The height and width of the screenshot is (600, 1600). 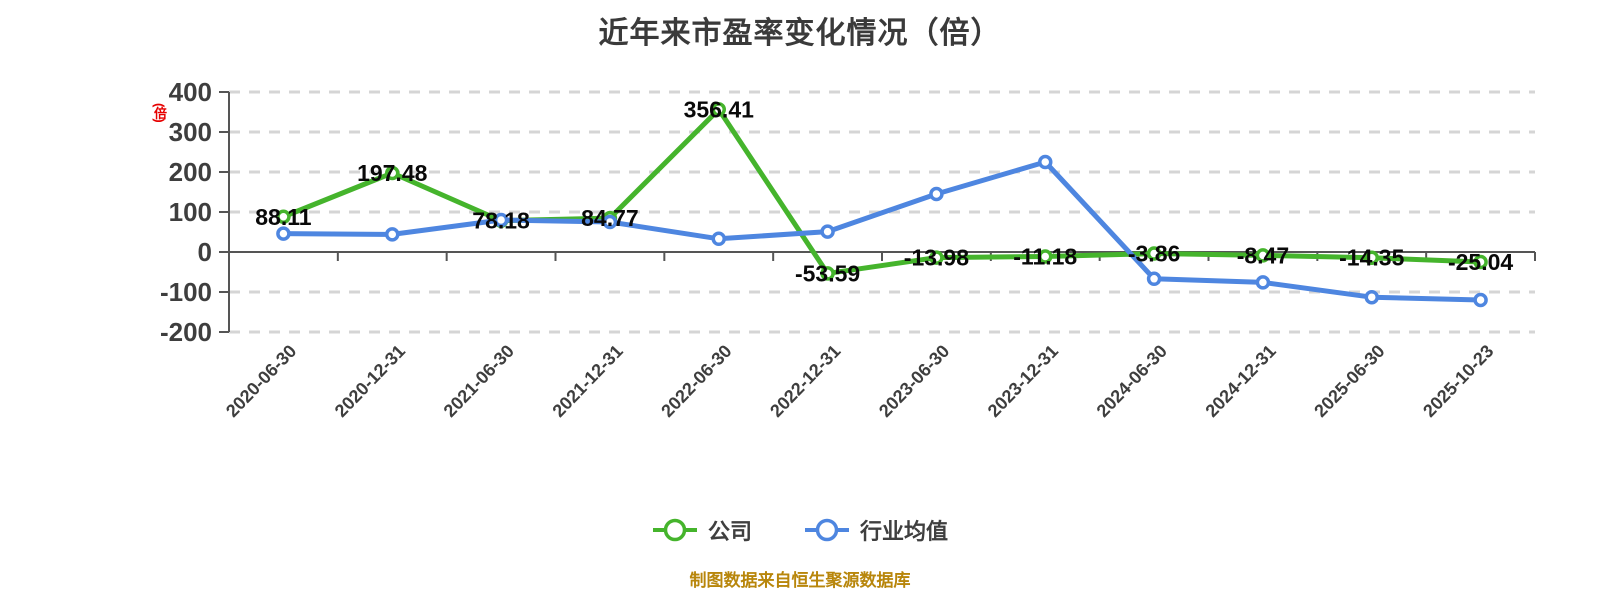 What do you see at coordinates (392, 173) in the screenshot?
I see `svg-text: 197.48` at bounding box center [392, 173].